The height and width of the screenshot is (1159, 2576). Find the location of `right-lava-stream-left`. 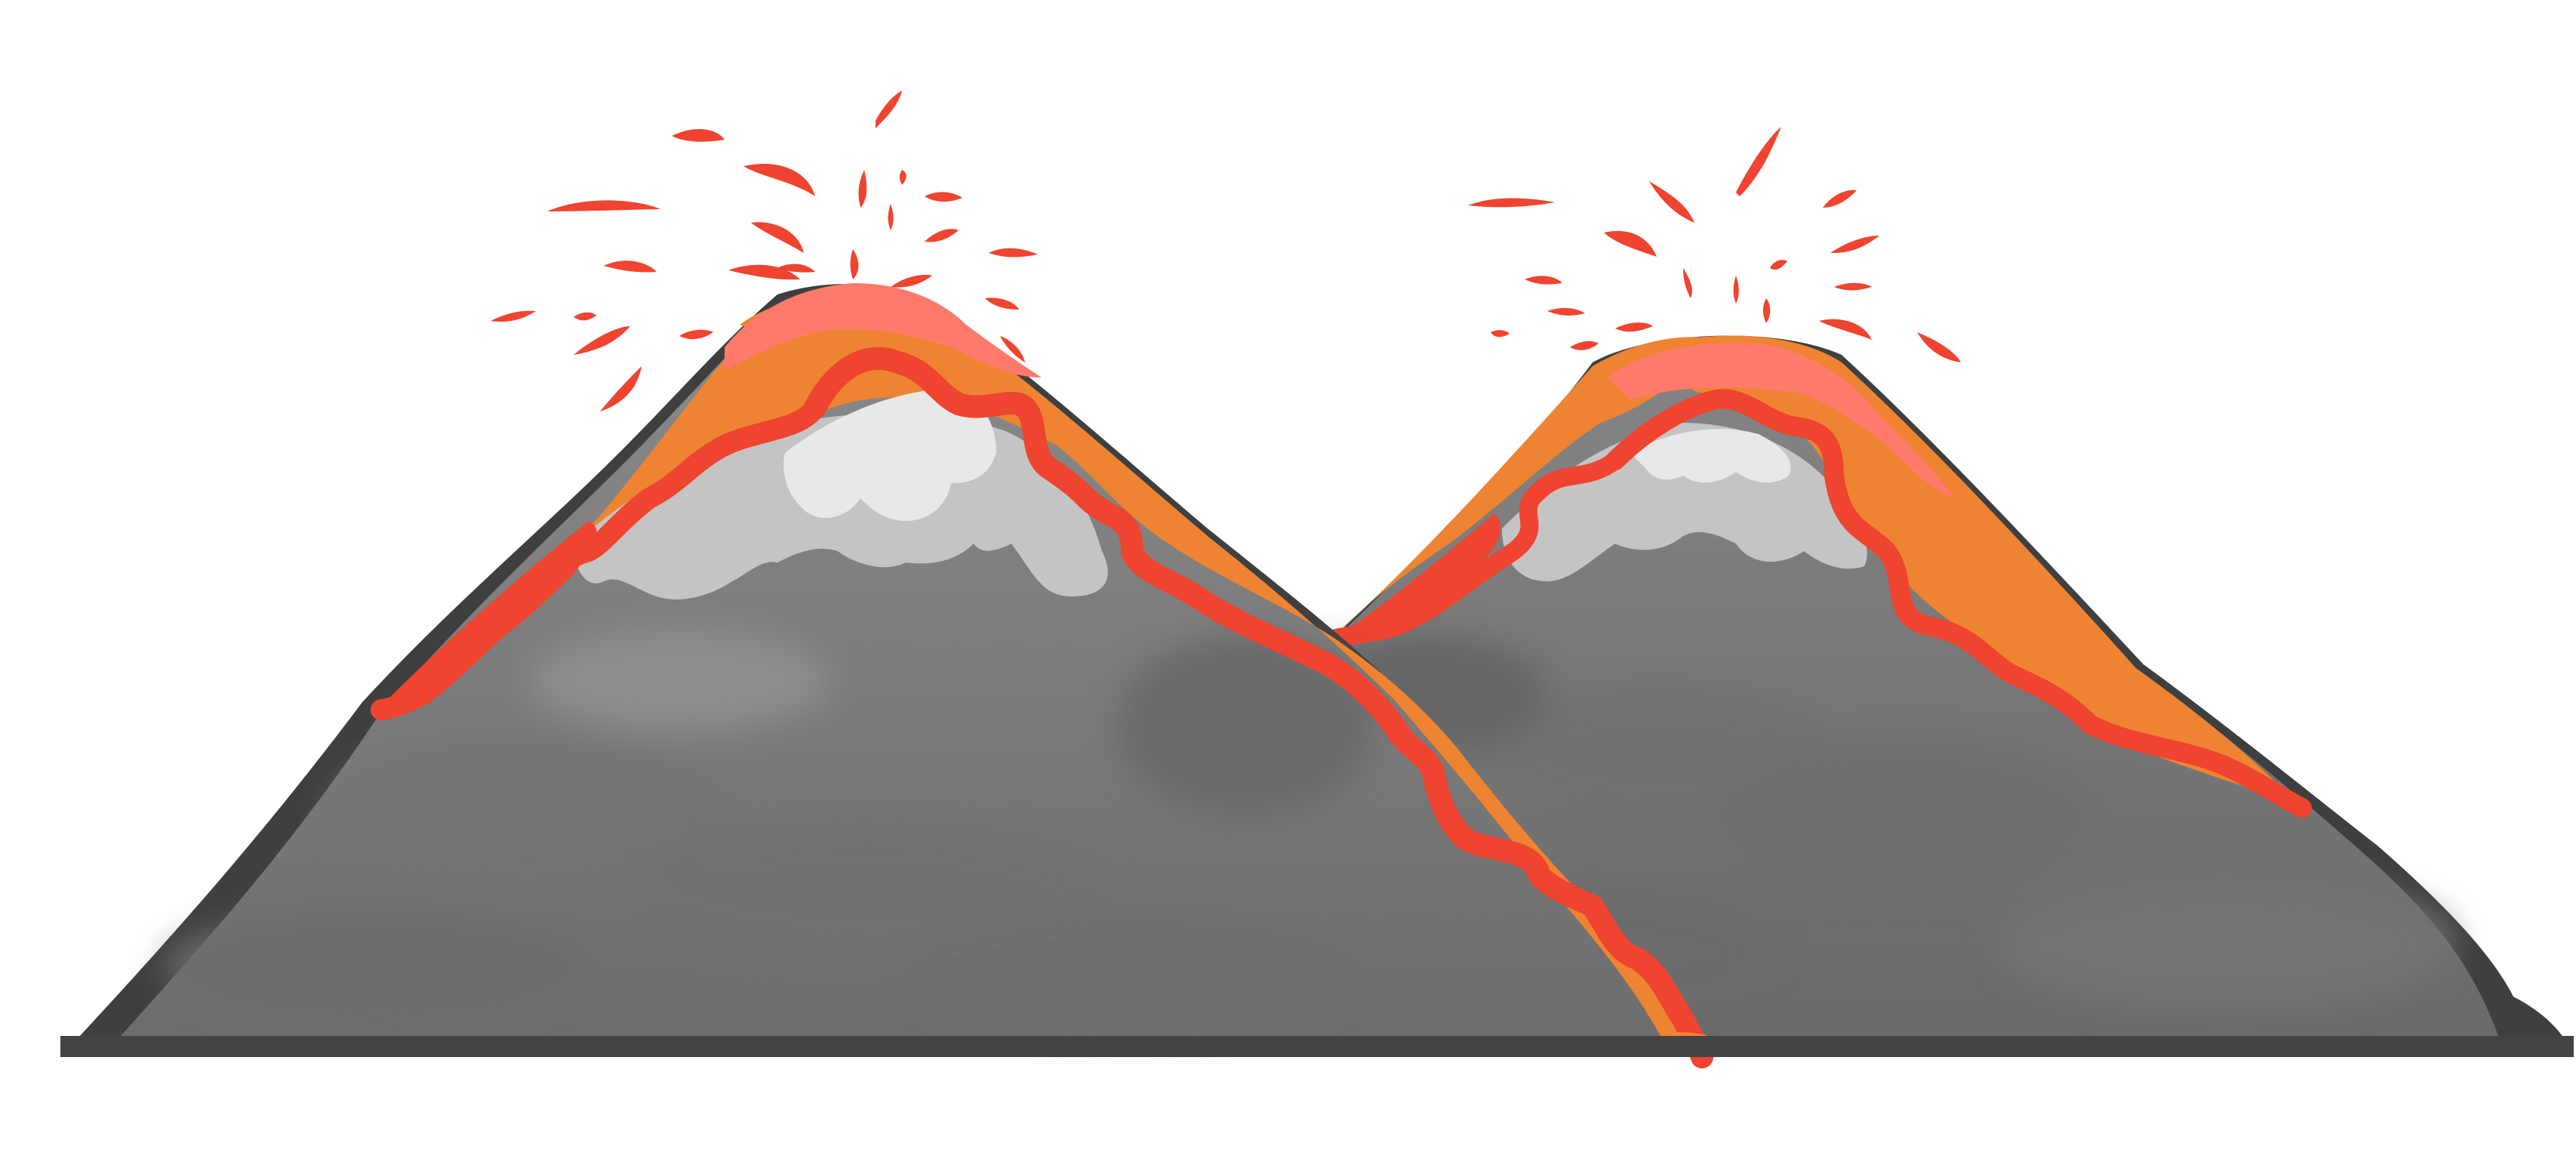

right-lava-stream-left is located at coordinates (1475, 549).